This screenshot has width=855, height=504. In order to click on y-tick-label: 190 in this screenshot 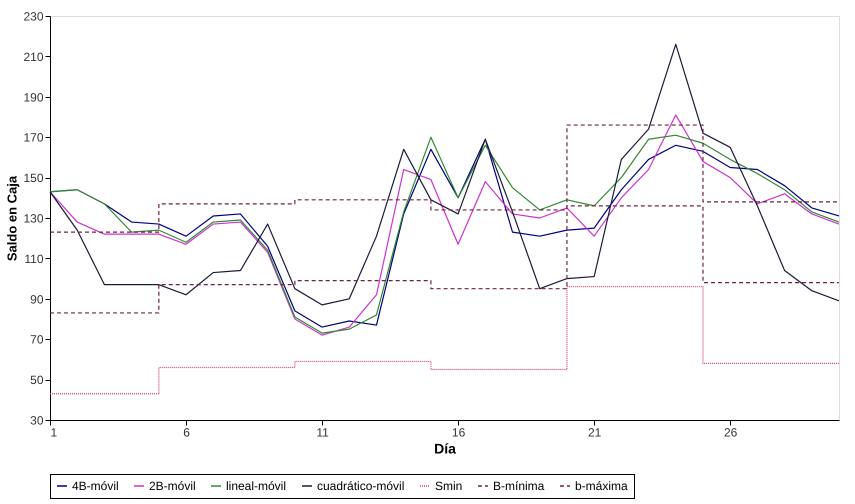, I will do `click(33, 97)`.